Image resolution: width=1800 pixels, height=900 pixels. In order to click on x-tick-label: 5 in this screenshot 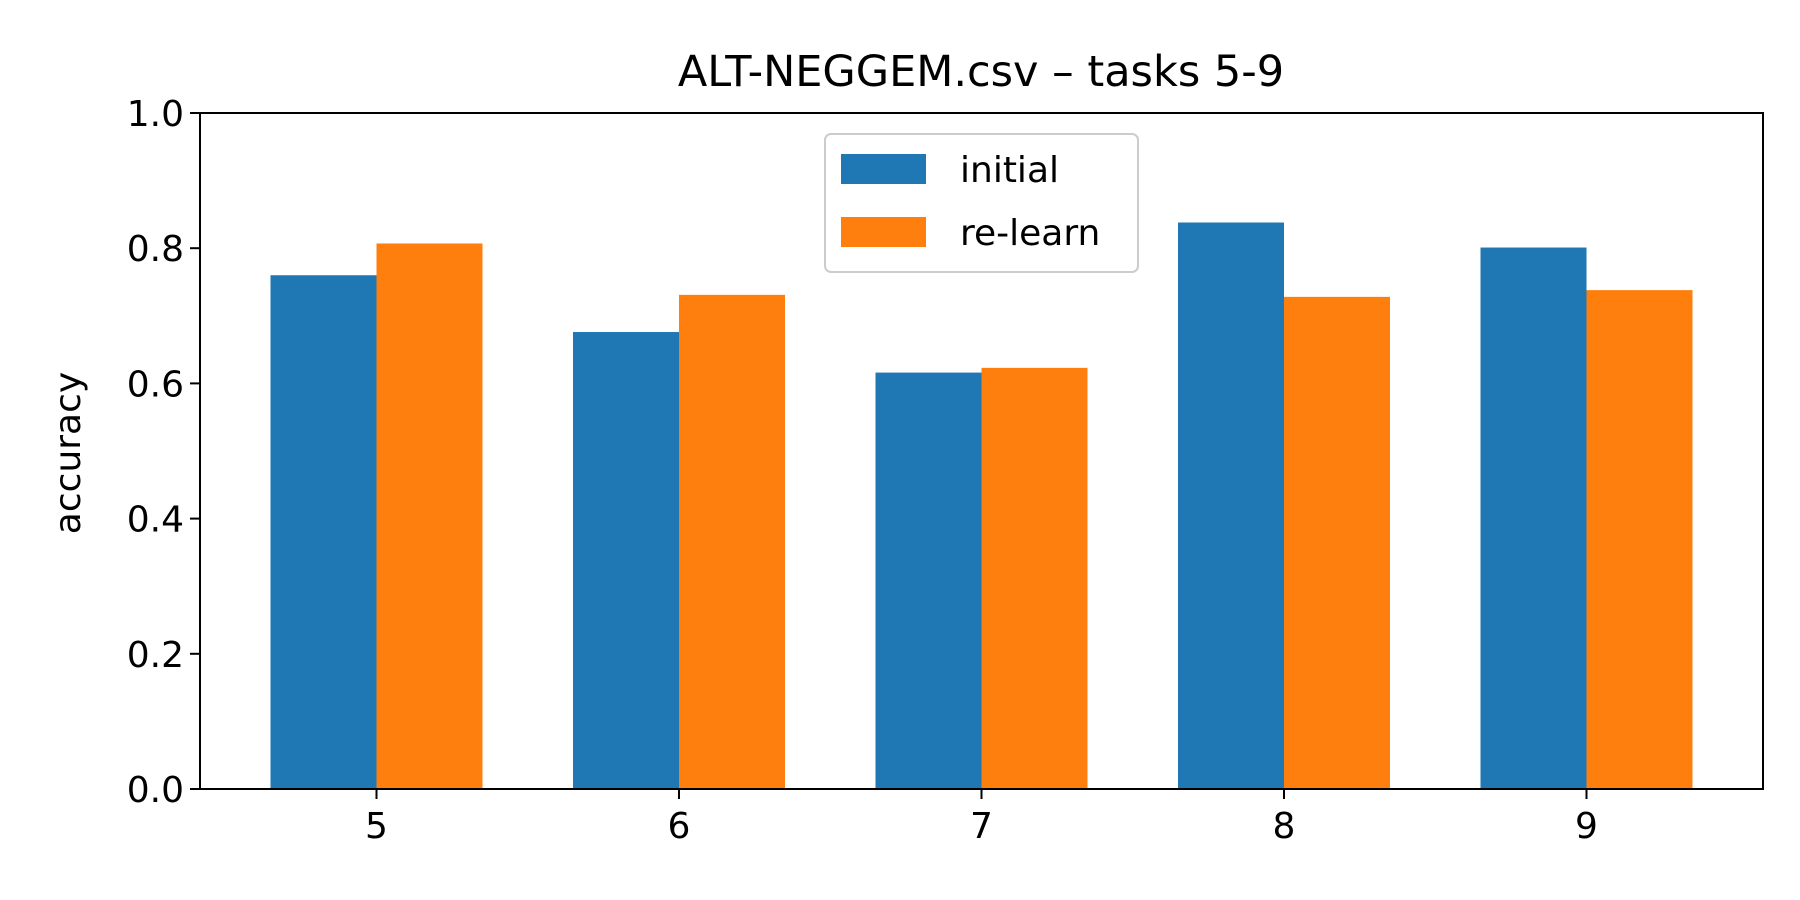, I will do `click(376, 826)`.